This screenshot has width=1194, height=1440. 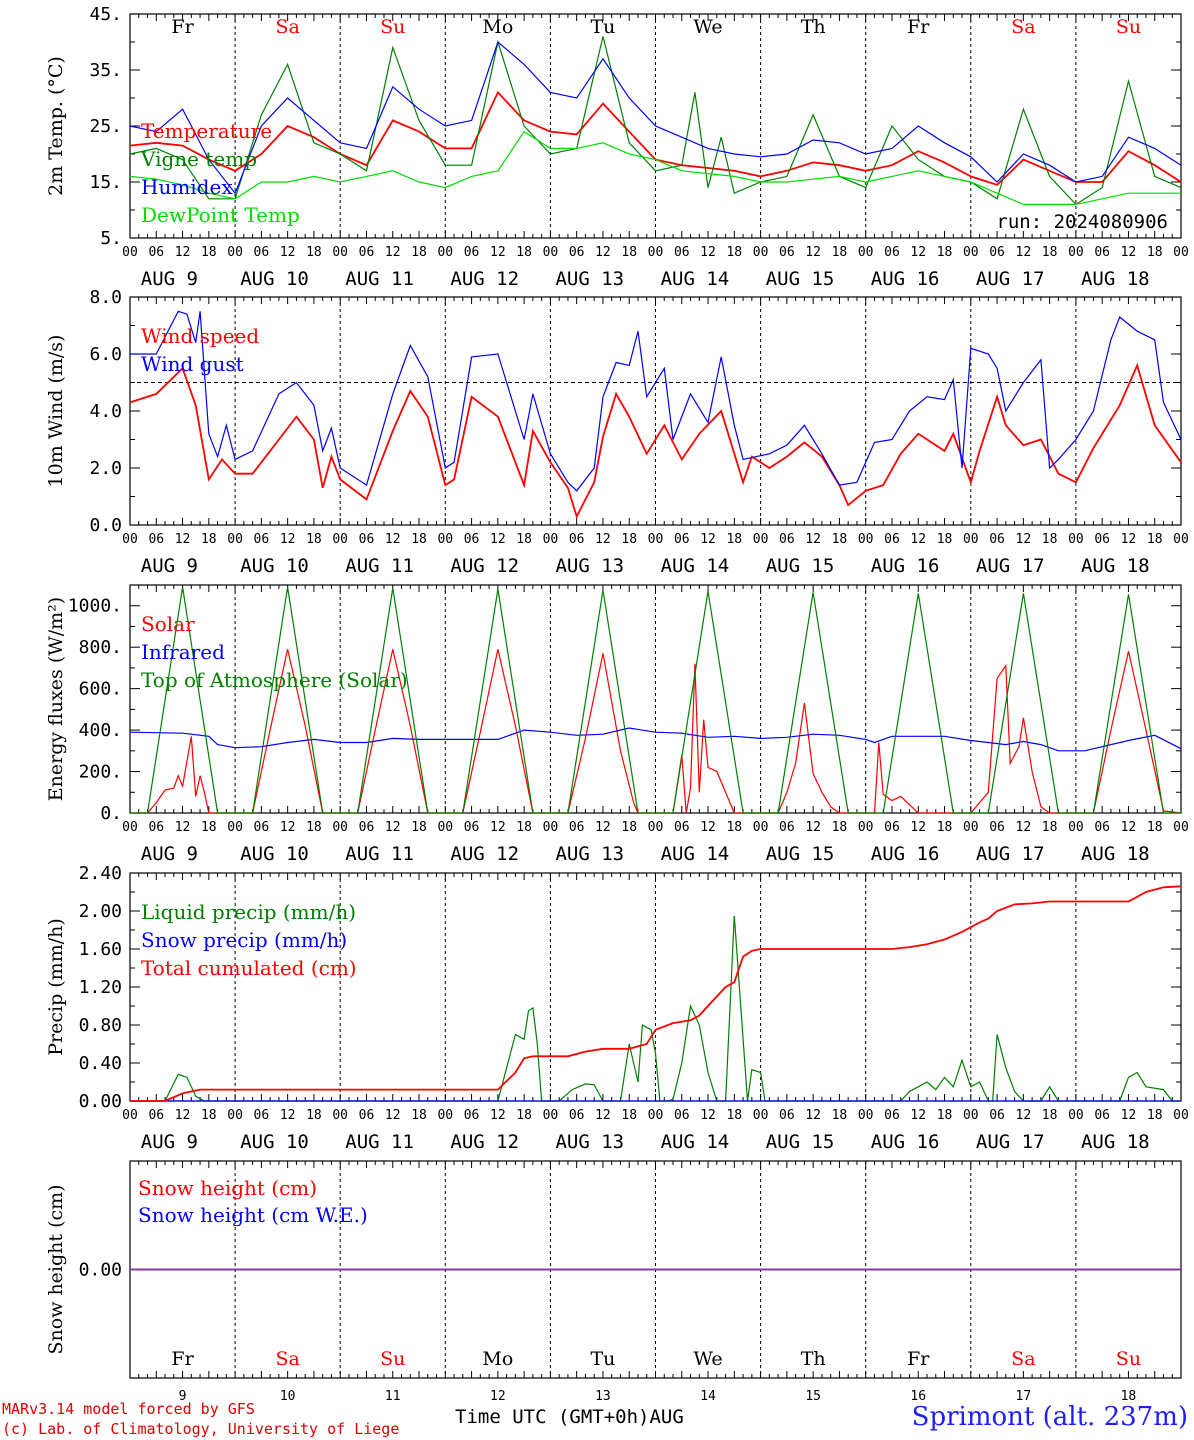 What do you see at coordinates (569, 1417) in the screenshot?
I see `time-axis-label: Time UTC (GMT+0h)AUG` at bounding box center [569, 1417].